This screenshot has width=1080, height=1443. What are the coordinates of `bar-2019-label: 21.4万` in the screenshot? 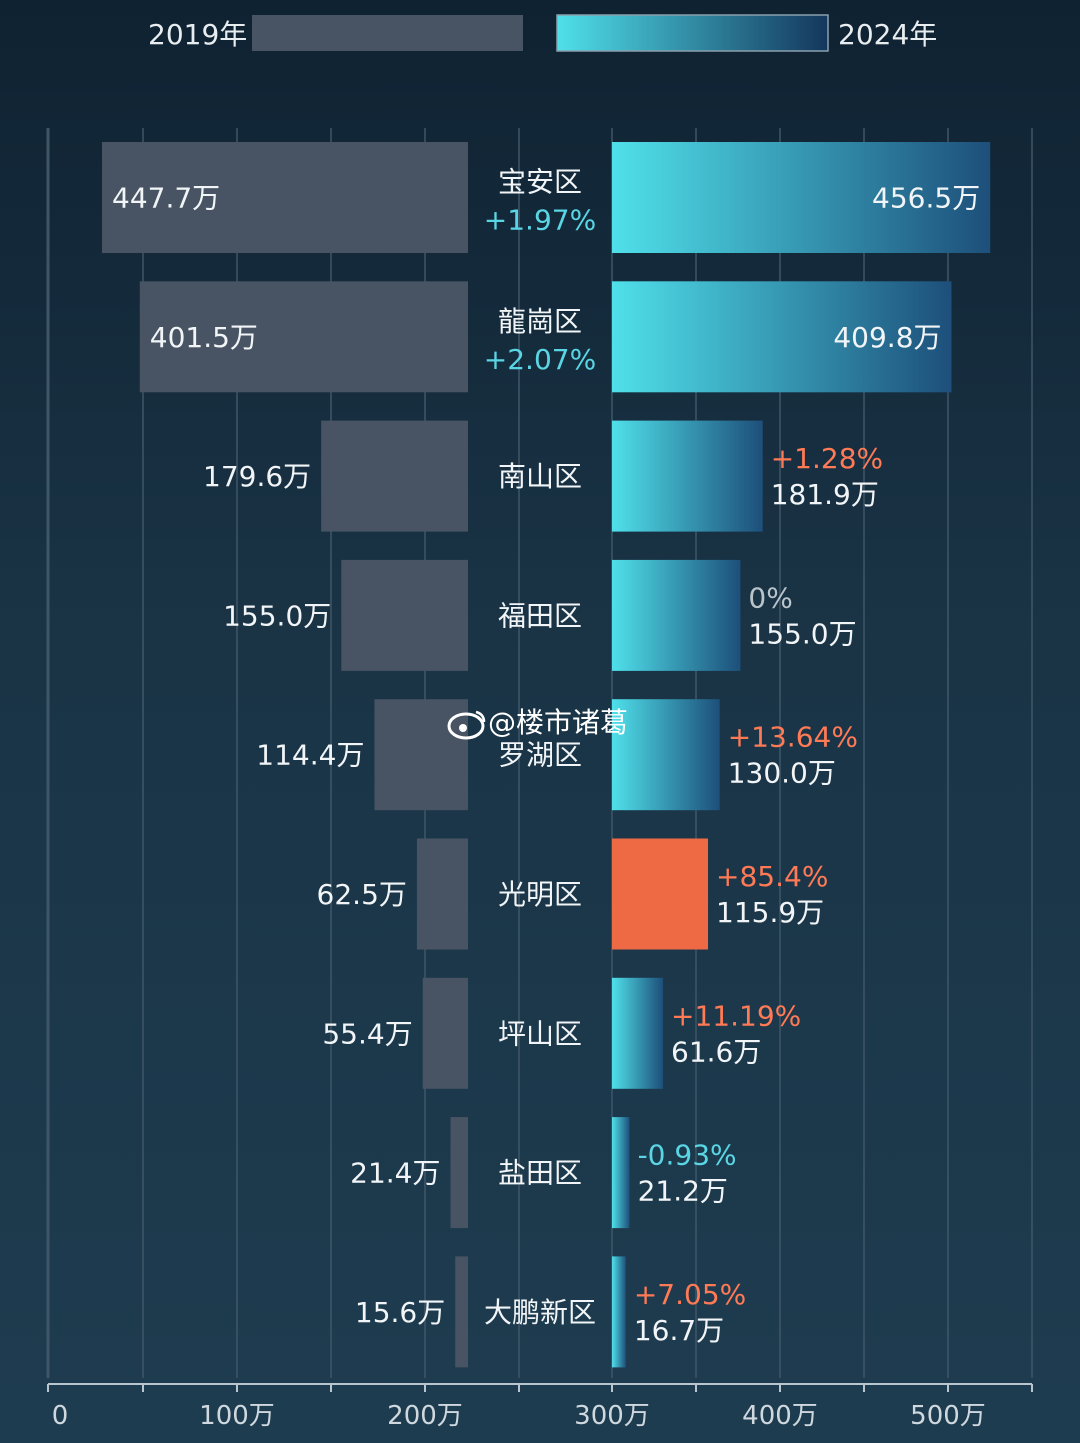 It's located at (395, 1173).